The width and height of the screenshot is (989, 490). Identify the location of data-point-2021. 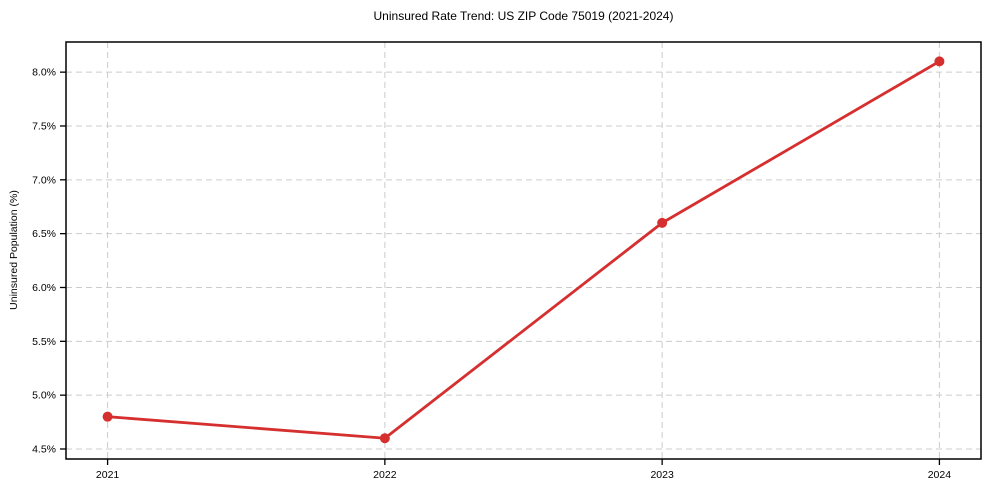
(107, 416).